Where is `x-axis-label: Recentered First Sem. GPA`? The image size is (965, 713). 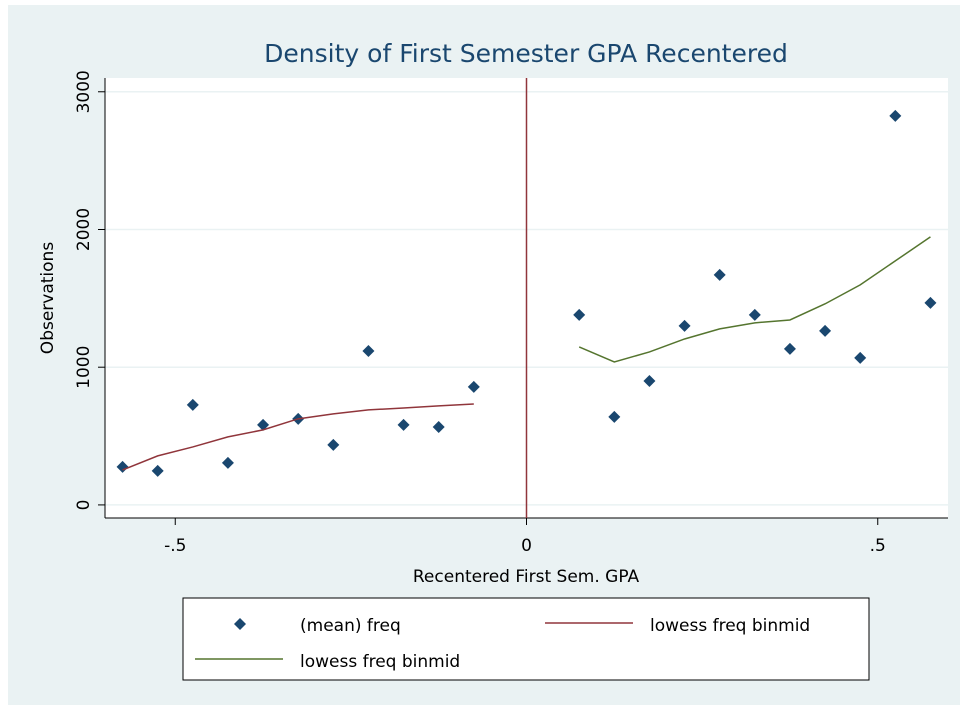
x-axis-label: Recentered First Sem. GPA is located at coordinates (526, 577).